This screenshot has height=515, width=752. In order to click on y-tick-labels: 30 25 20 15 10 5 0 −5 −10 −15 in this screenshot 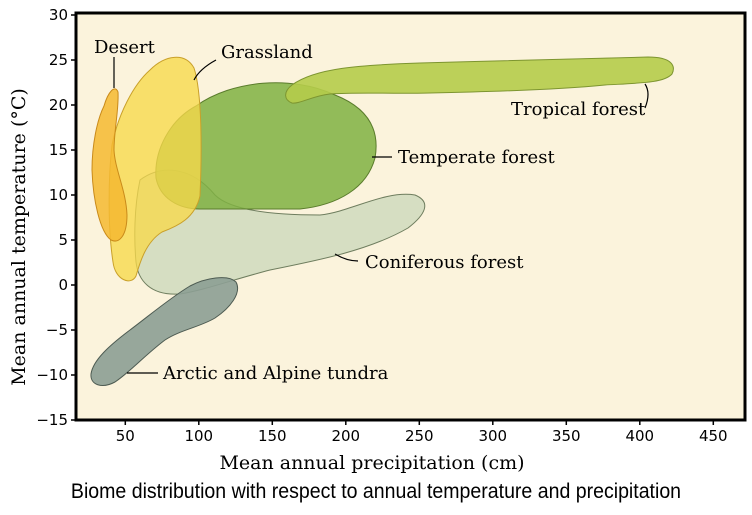, I will do `click(52, 217)`.